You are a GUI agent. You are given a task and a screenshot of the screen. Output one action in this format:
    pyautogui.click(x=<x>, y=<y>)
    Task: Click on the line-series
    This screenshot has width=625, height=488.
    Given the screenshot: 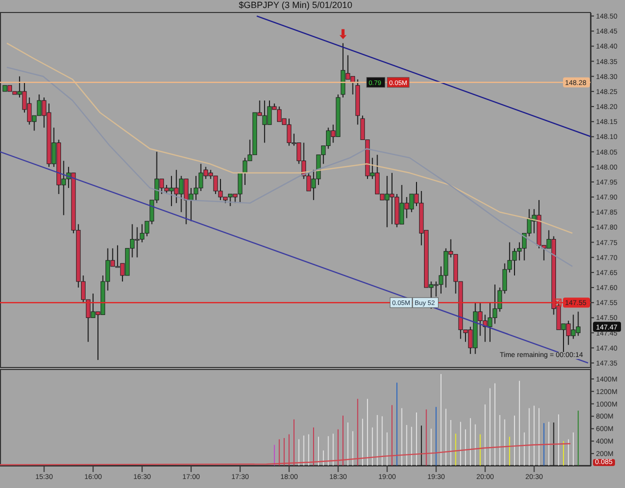 What is the action you would take?
    pyautogui.click(x=286, y=454)
    